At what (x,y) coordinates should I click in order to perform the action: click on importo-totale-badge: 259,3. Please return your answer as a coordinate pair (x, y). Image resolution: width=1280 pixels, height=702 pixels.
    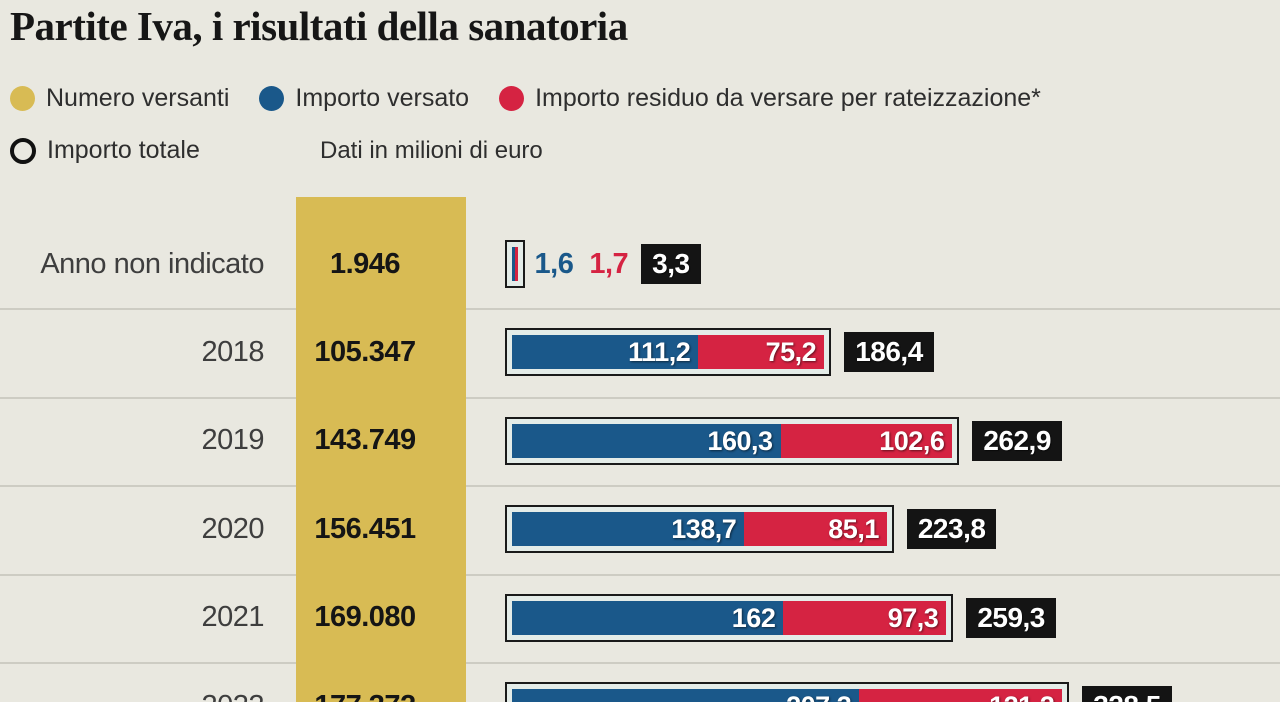
    Looking at the image, I should click on (1011, 617).